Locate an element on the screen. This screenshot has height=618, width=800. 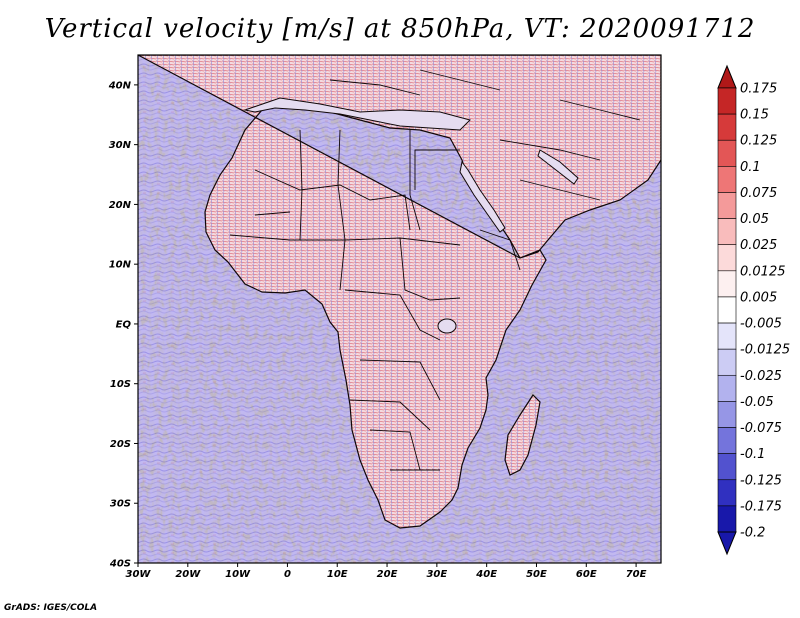
colorbar-label: 0.1 is located at coordinates (750, 167).